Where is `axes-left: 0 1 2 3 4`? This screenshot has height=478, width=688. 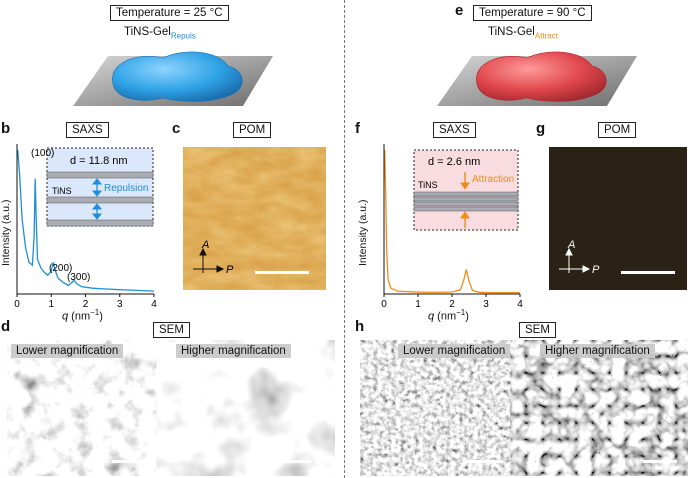 axes-left: 0 1 2 3 4 is located at coordinates (85, 227).